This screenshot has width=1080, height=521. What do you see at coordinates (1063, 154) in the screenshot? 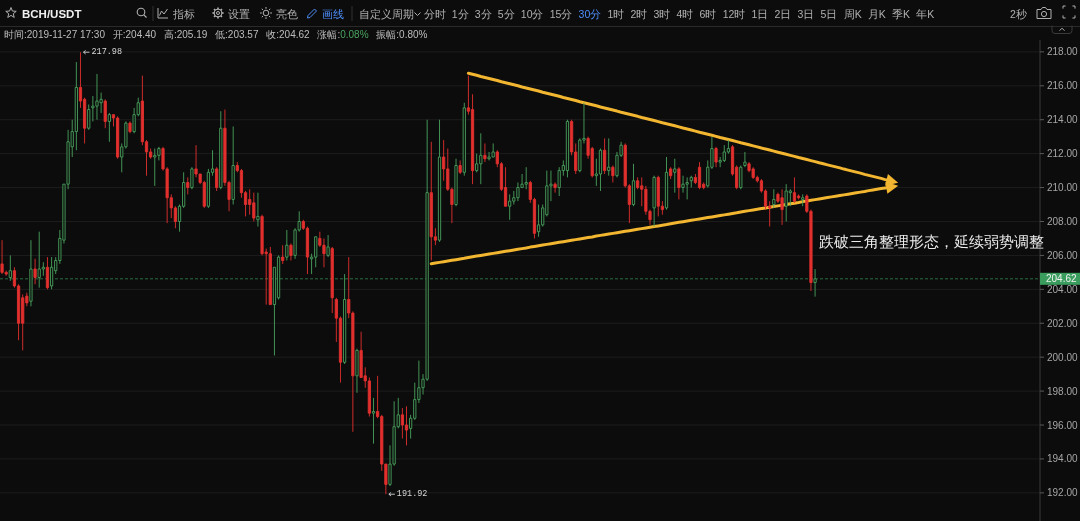
I see `y-tick-label: 212.00` at bounding box center [1063, 154].